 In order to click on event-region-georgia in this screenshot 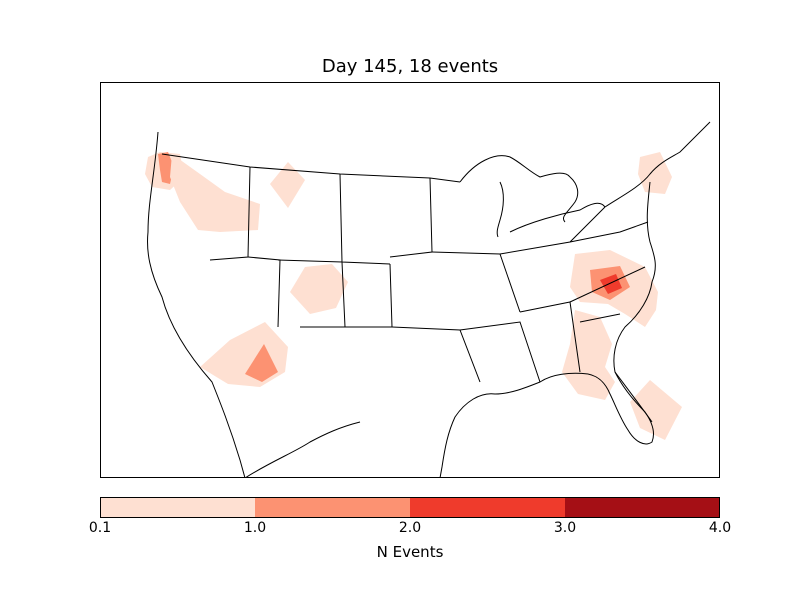, I will do `click(588, 355)`.